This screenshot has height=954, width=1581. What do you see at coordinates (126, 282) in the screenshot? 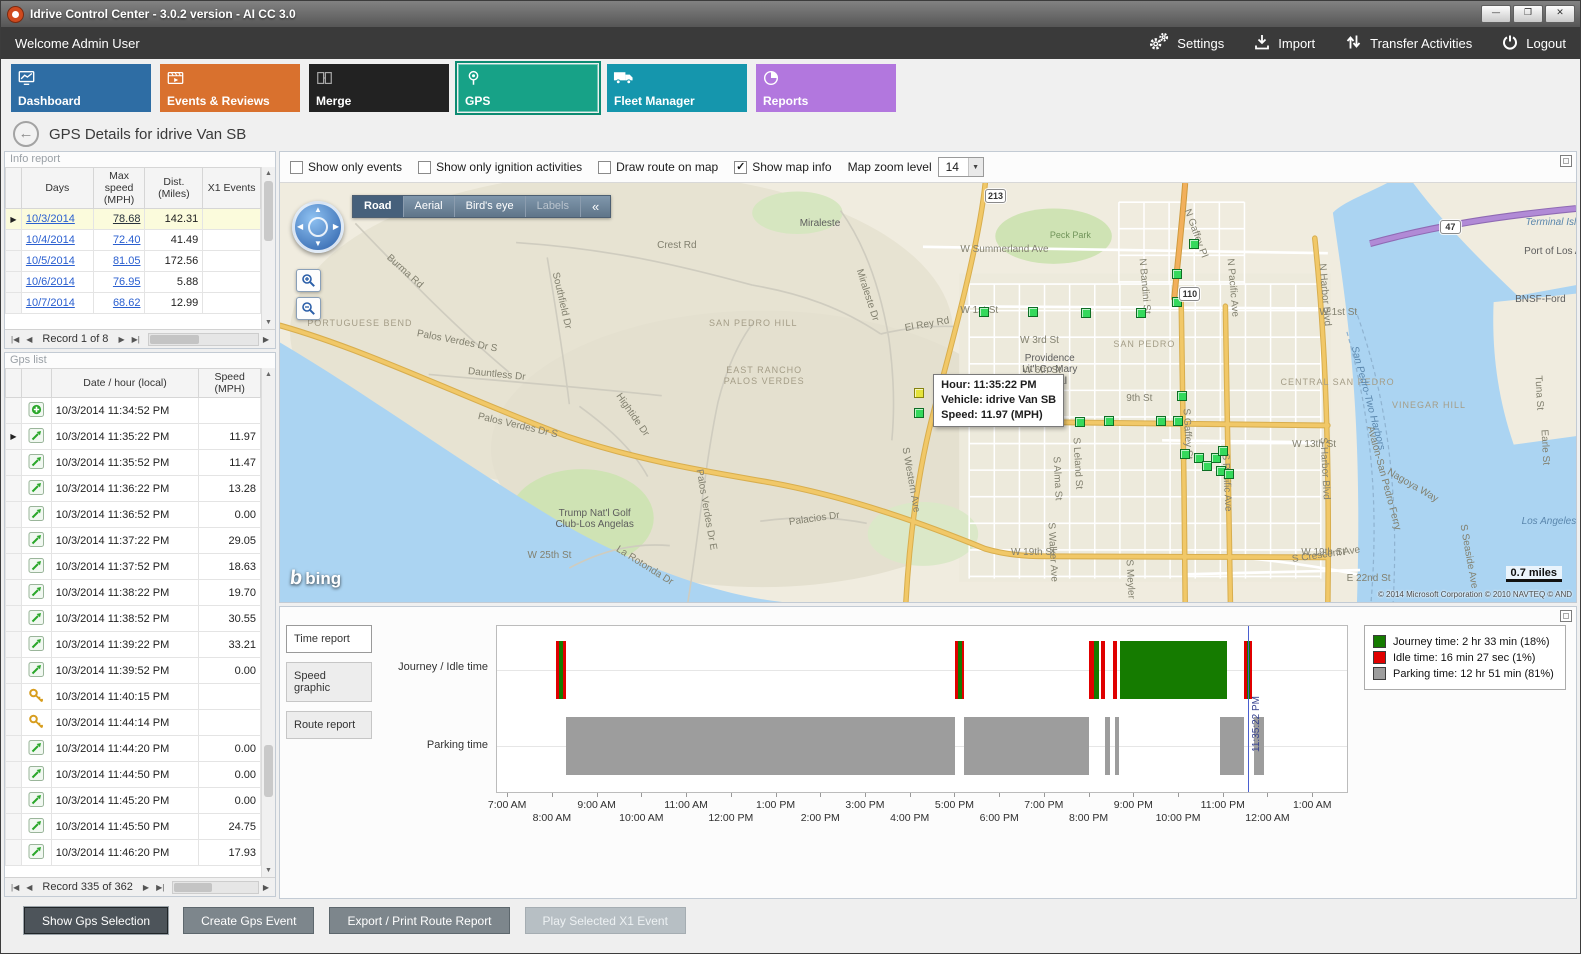
I see `max-speed-link: 76.95` at bounding box center [126, 282].